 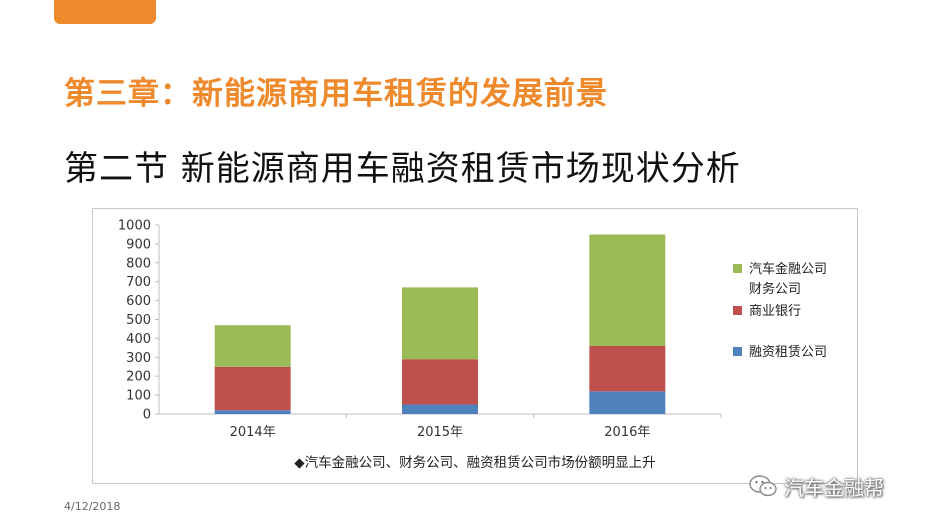 I want to click on y-tick-label: 400, so click(x=138, y=339).